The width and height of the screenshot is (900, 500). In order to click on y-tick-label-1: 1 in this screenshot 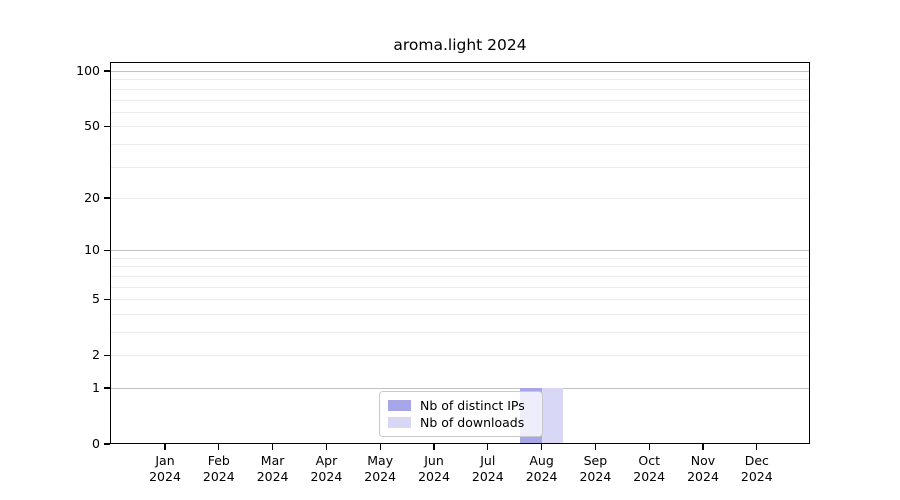, I will do `click(96, 387)`.